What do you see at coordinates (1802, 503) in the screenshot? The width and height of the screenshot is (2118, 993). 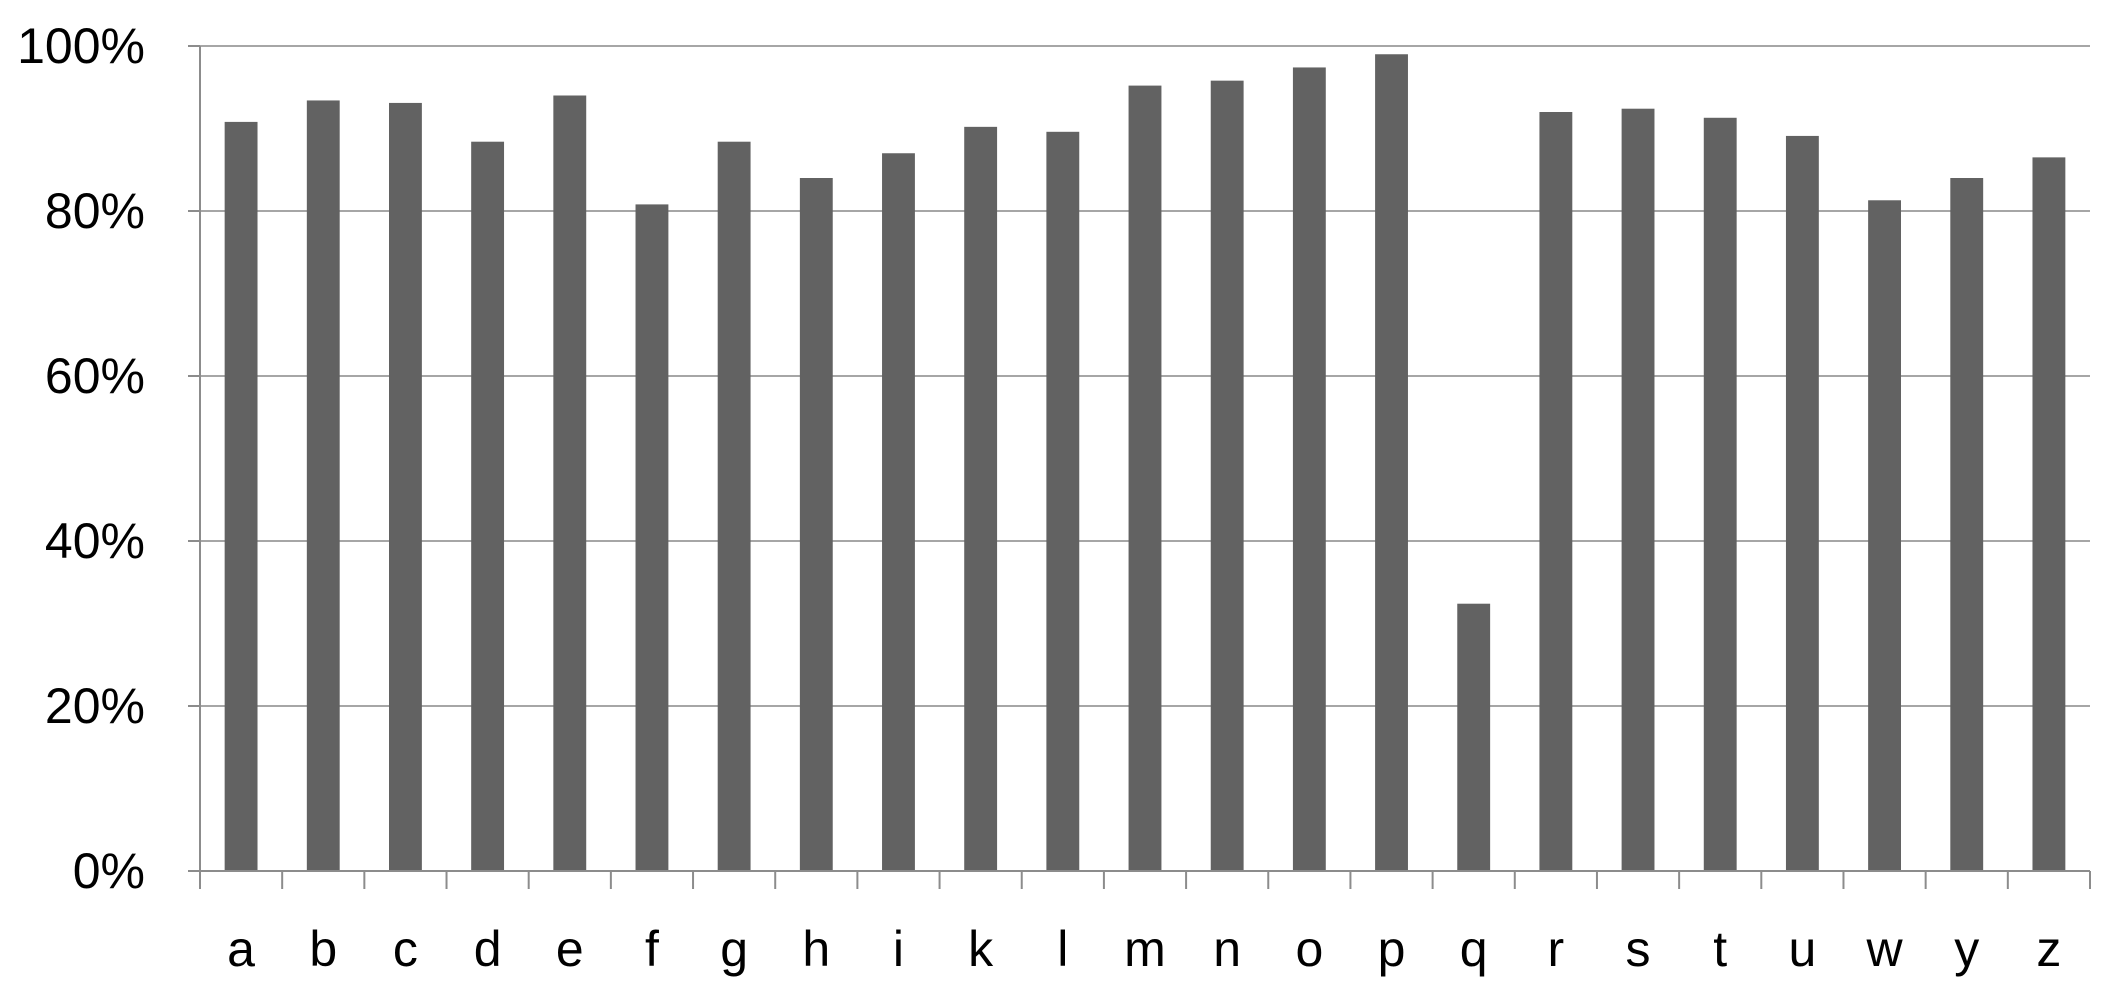 I see `bar-u` at bounding box center [1802, 503].